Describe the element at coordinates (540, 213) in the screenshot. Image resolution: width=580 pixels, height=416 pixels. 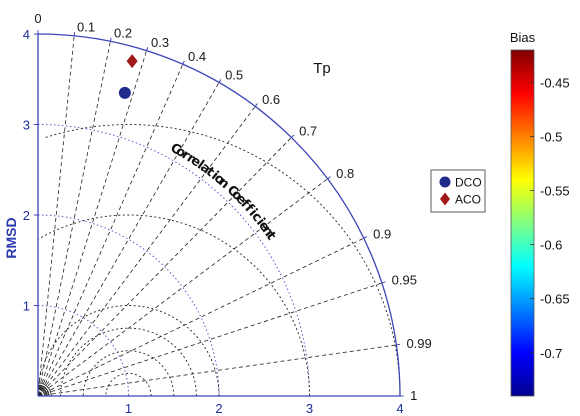
I see `colorbar: Bias -0.45 -0.5 -0.55 -0.6 -0.65 -0.7` at that location.